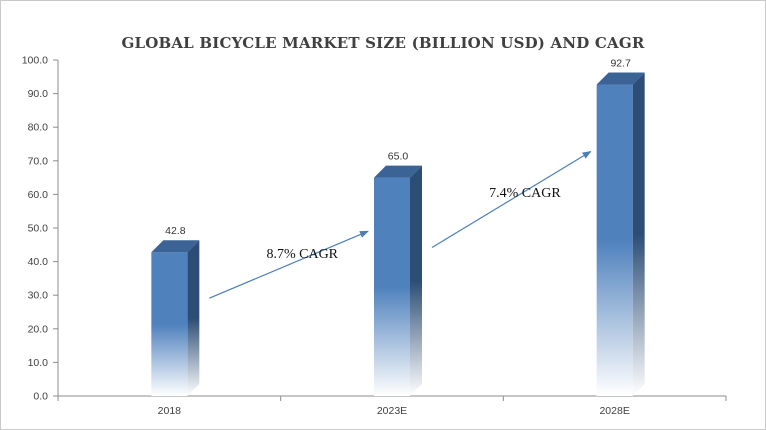  I want to click on x-tick-label: 2023E, so click(392, 411).